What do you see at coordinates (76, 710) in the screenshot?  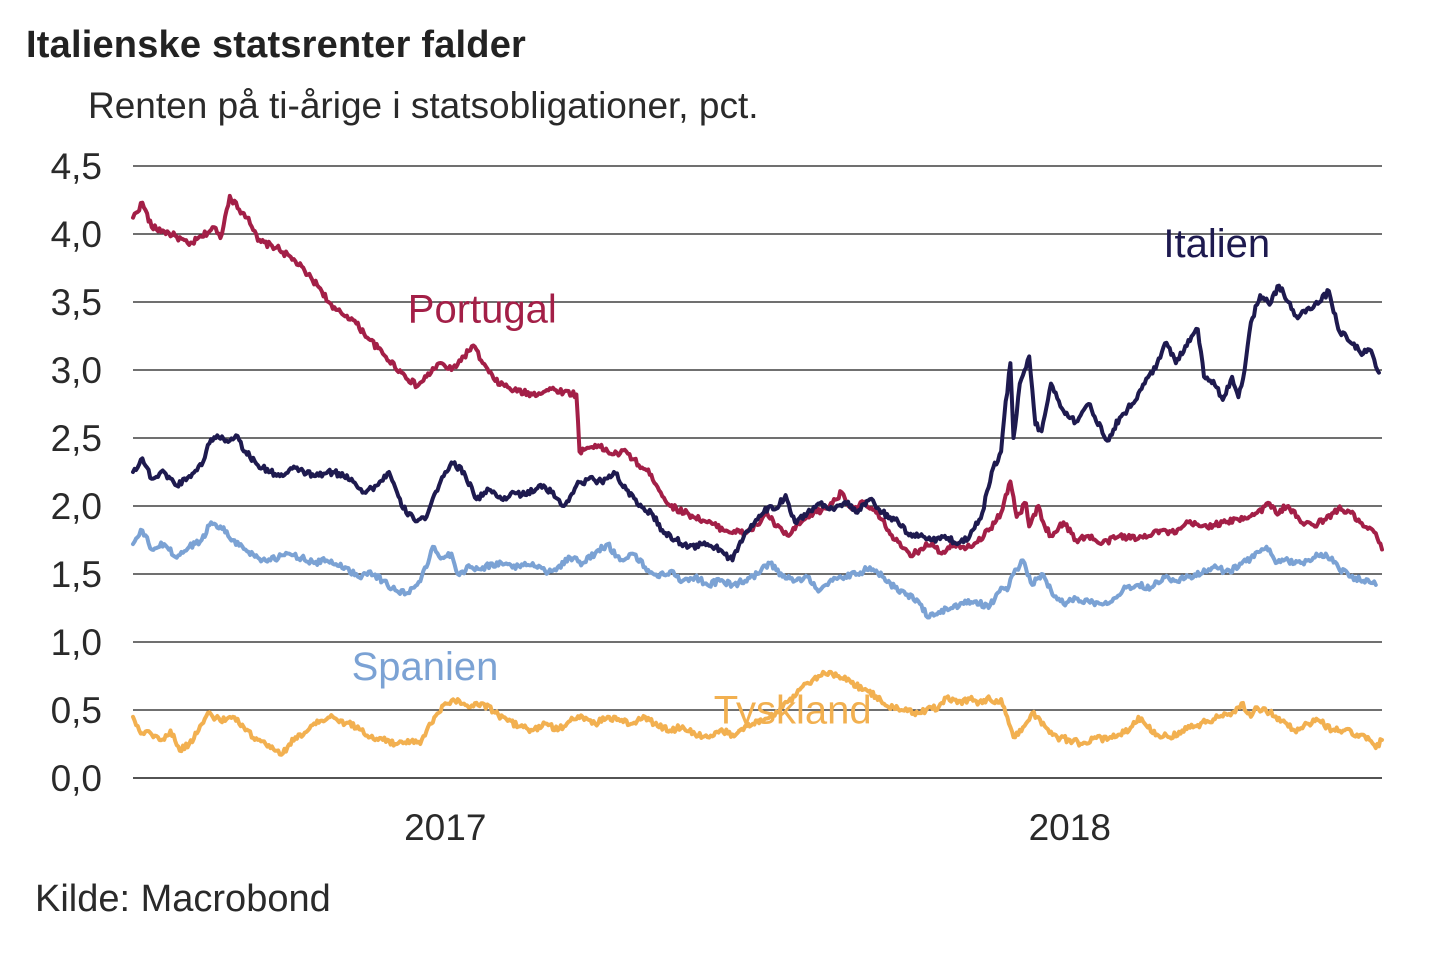 I see `y-tick-label: 0,5` at bounding box center [76, 710].